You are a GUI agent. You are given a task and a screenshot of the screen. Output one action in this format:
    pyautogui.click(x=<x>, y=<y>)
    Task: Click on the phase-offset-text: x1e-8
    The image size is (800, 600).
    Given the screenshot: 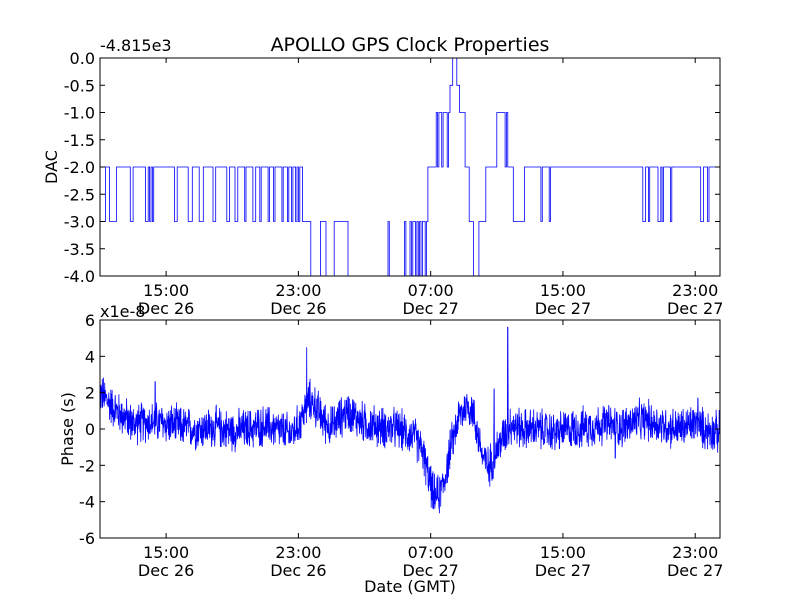 What is the action you would take?
    pyautogui.click(x=122, y=311)
    